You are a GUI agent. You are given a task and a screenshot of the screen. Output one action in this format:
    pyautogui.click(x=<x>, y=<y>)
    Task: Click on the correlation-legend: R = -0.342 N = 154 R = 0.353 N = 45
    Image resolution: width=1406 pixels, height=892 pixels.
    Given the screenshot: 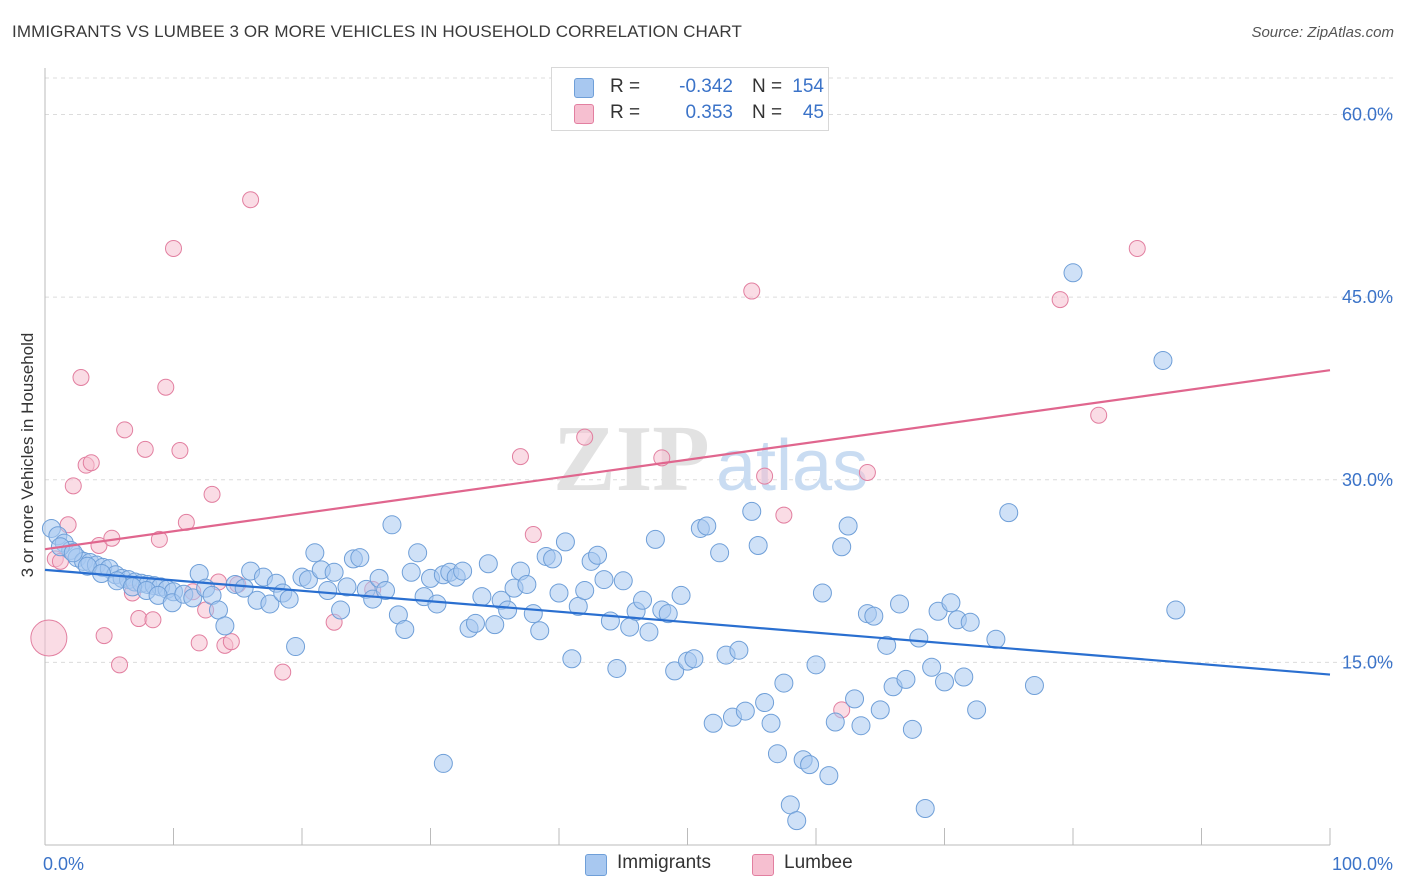 What is the action you would take?
    pyautogui.click(x=690, y=99)
    